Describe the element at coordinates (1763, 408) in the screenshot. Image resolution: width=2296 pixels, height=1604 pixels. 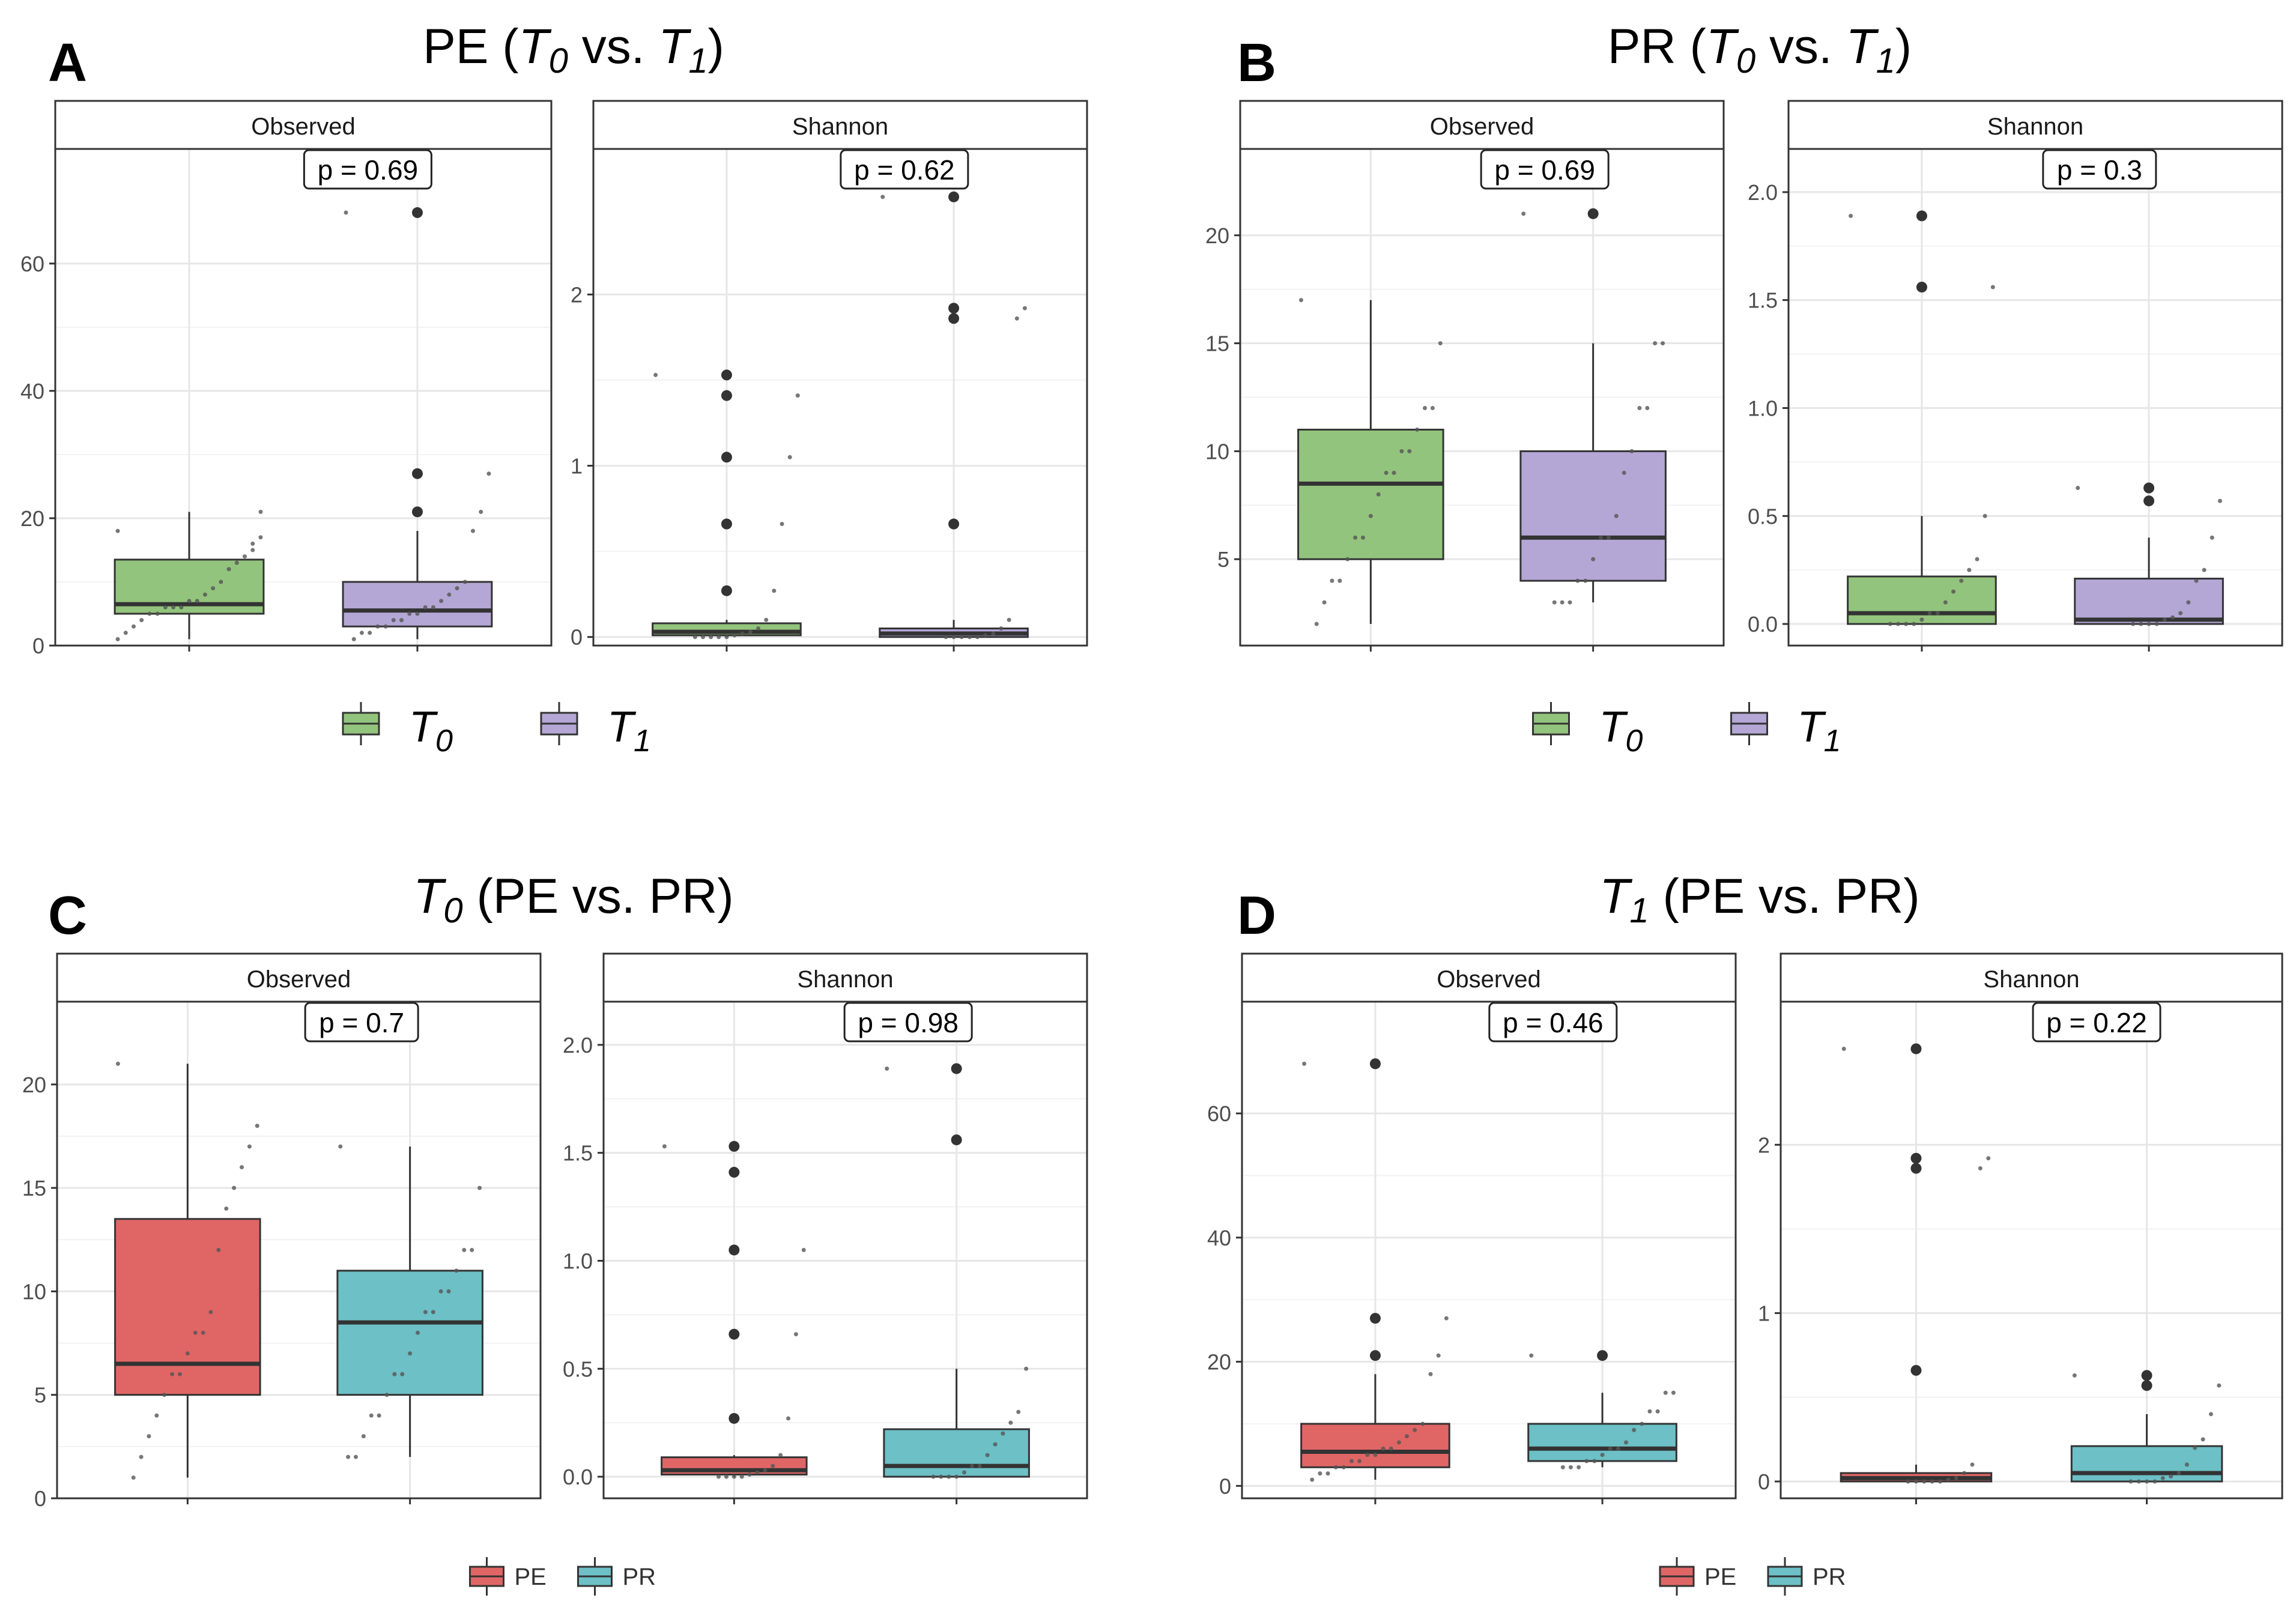
I see `y-tick-label: 1.0` at that location.